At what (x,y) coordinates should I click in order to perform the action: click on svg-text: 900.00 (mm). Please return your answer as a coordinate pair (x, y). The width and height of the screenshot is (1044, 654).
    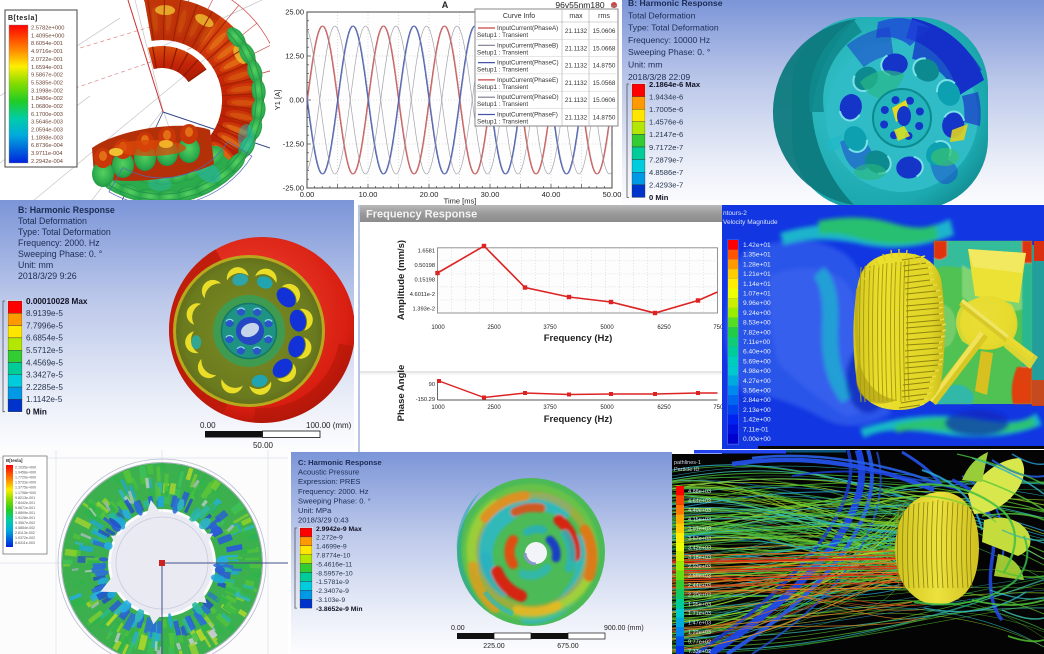
    Looking at the image, I should click on (624, 628).